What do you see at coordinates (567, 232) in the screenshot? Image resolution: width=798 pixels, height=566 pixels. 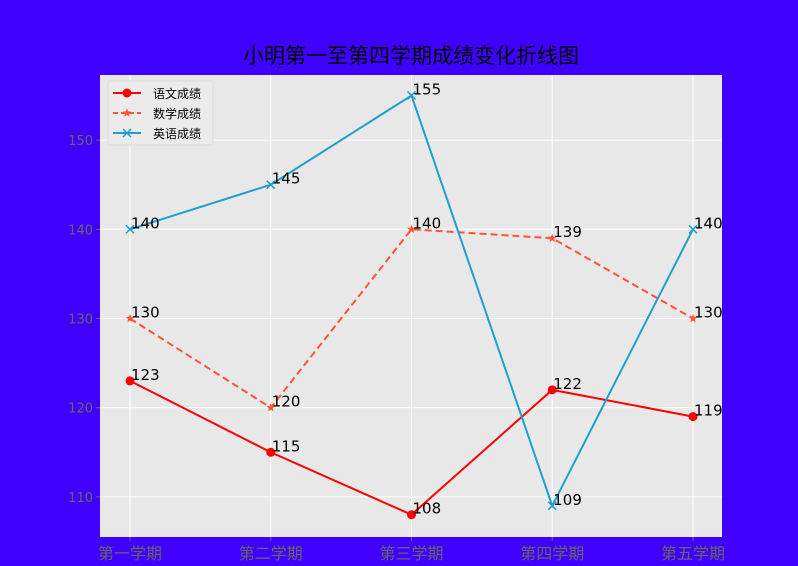 I see `data-label: 139` at bounding box center [567, 232].